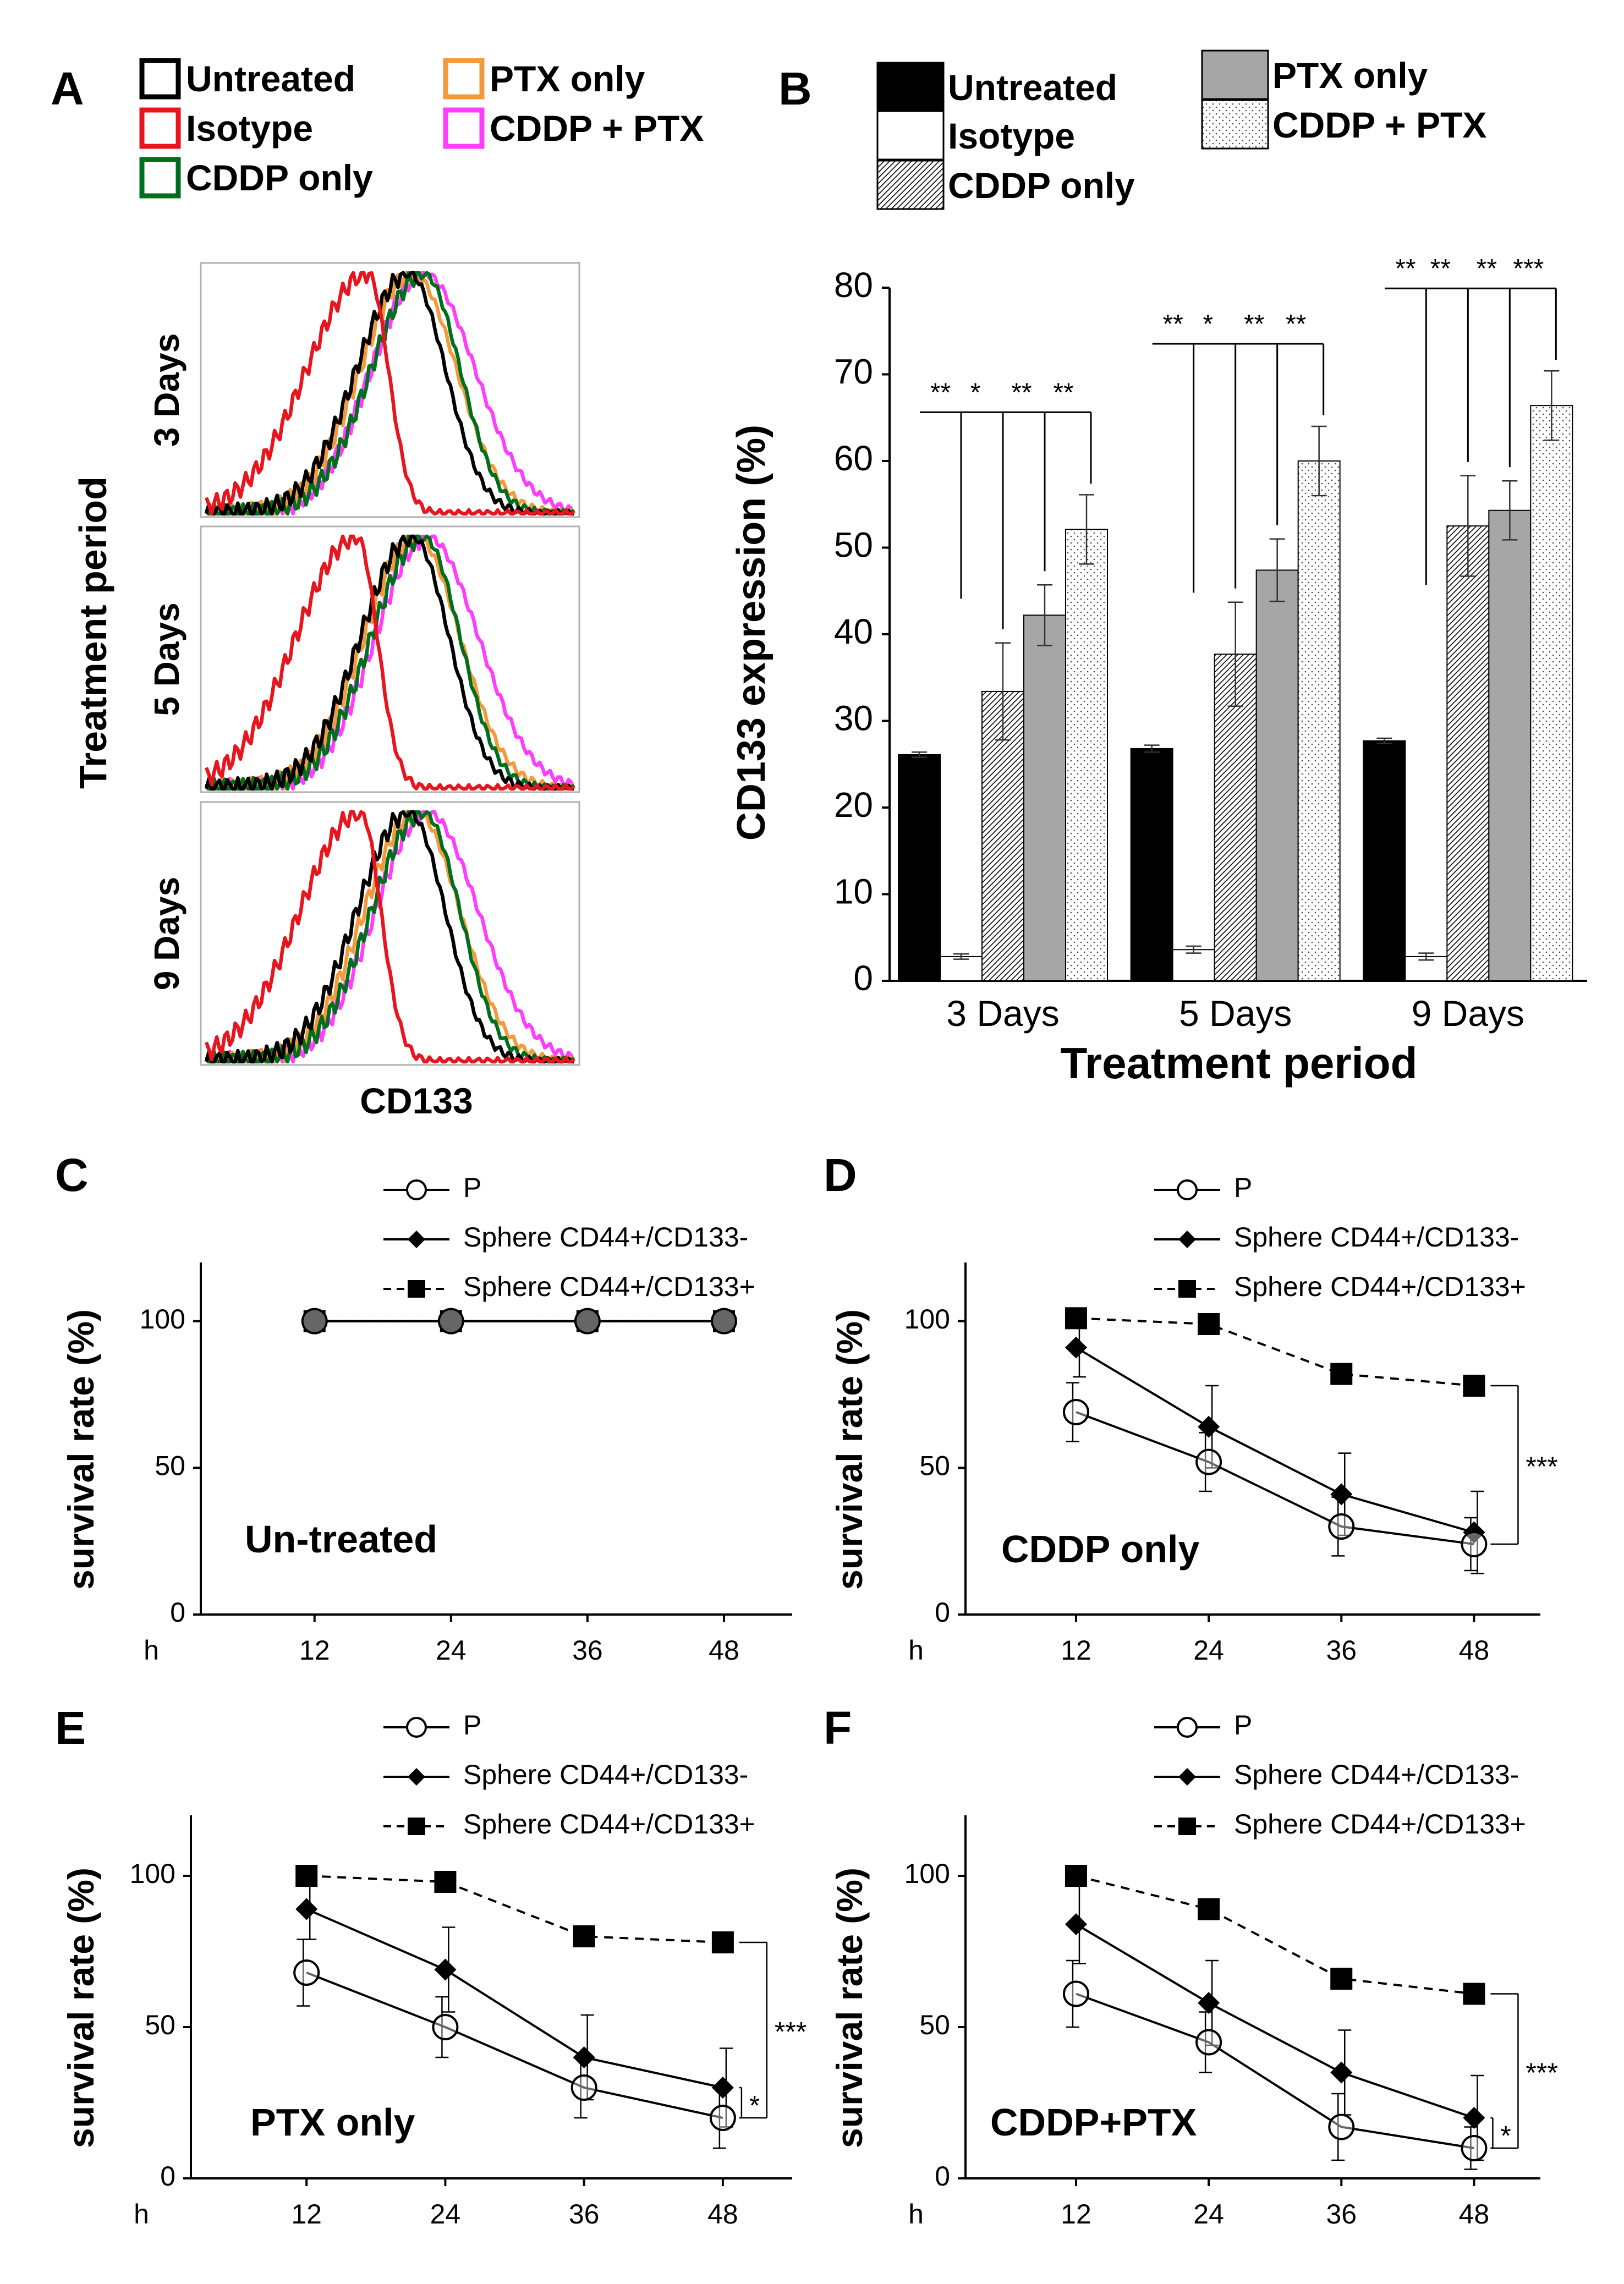  Describe the element at coordinates (1193, 965) in the screenshot. I see `bar-isotype-5-days` at that location.